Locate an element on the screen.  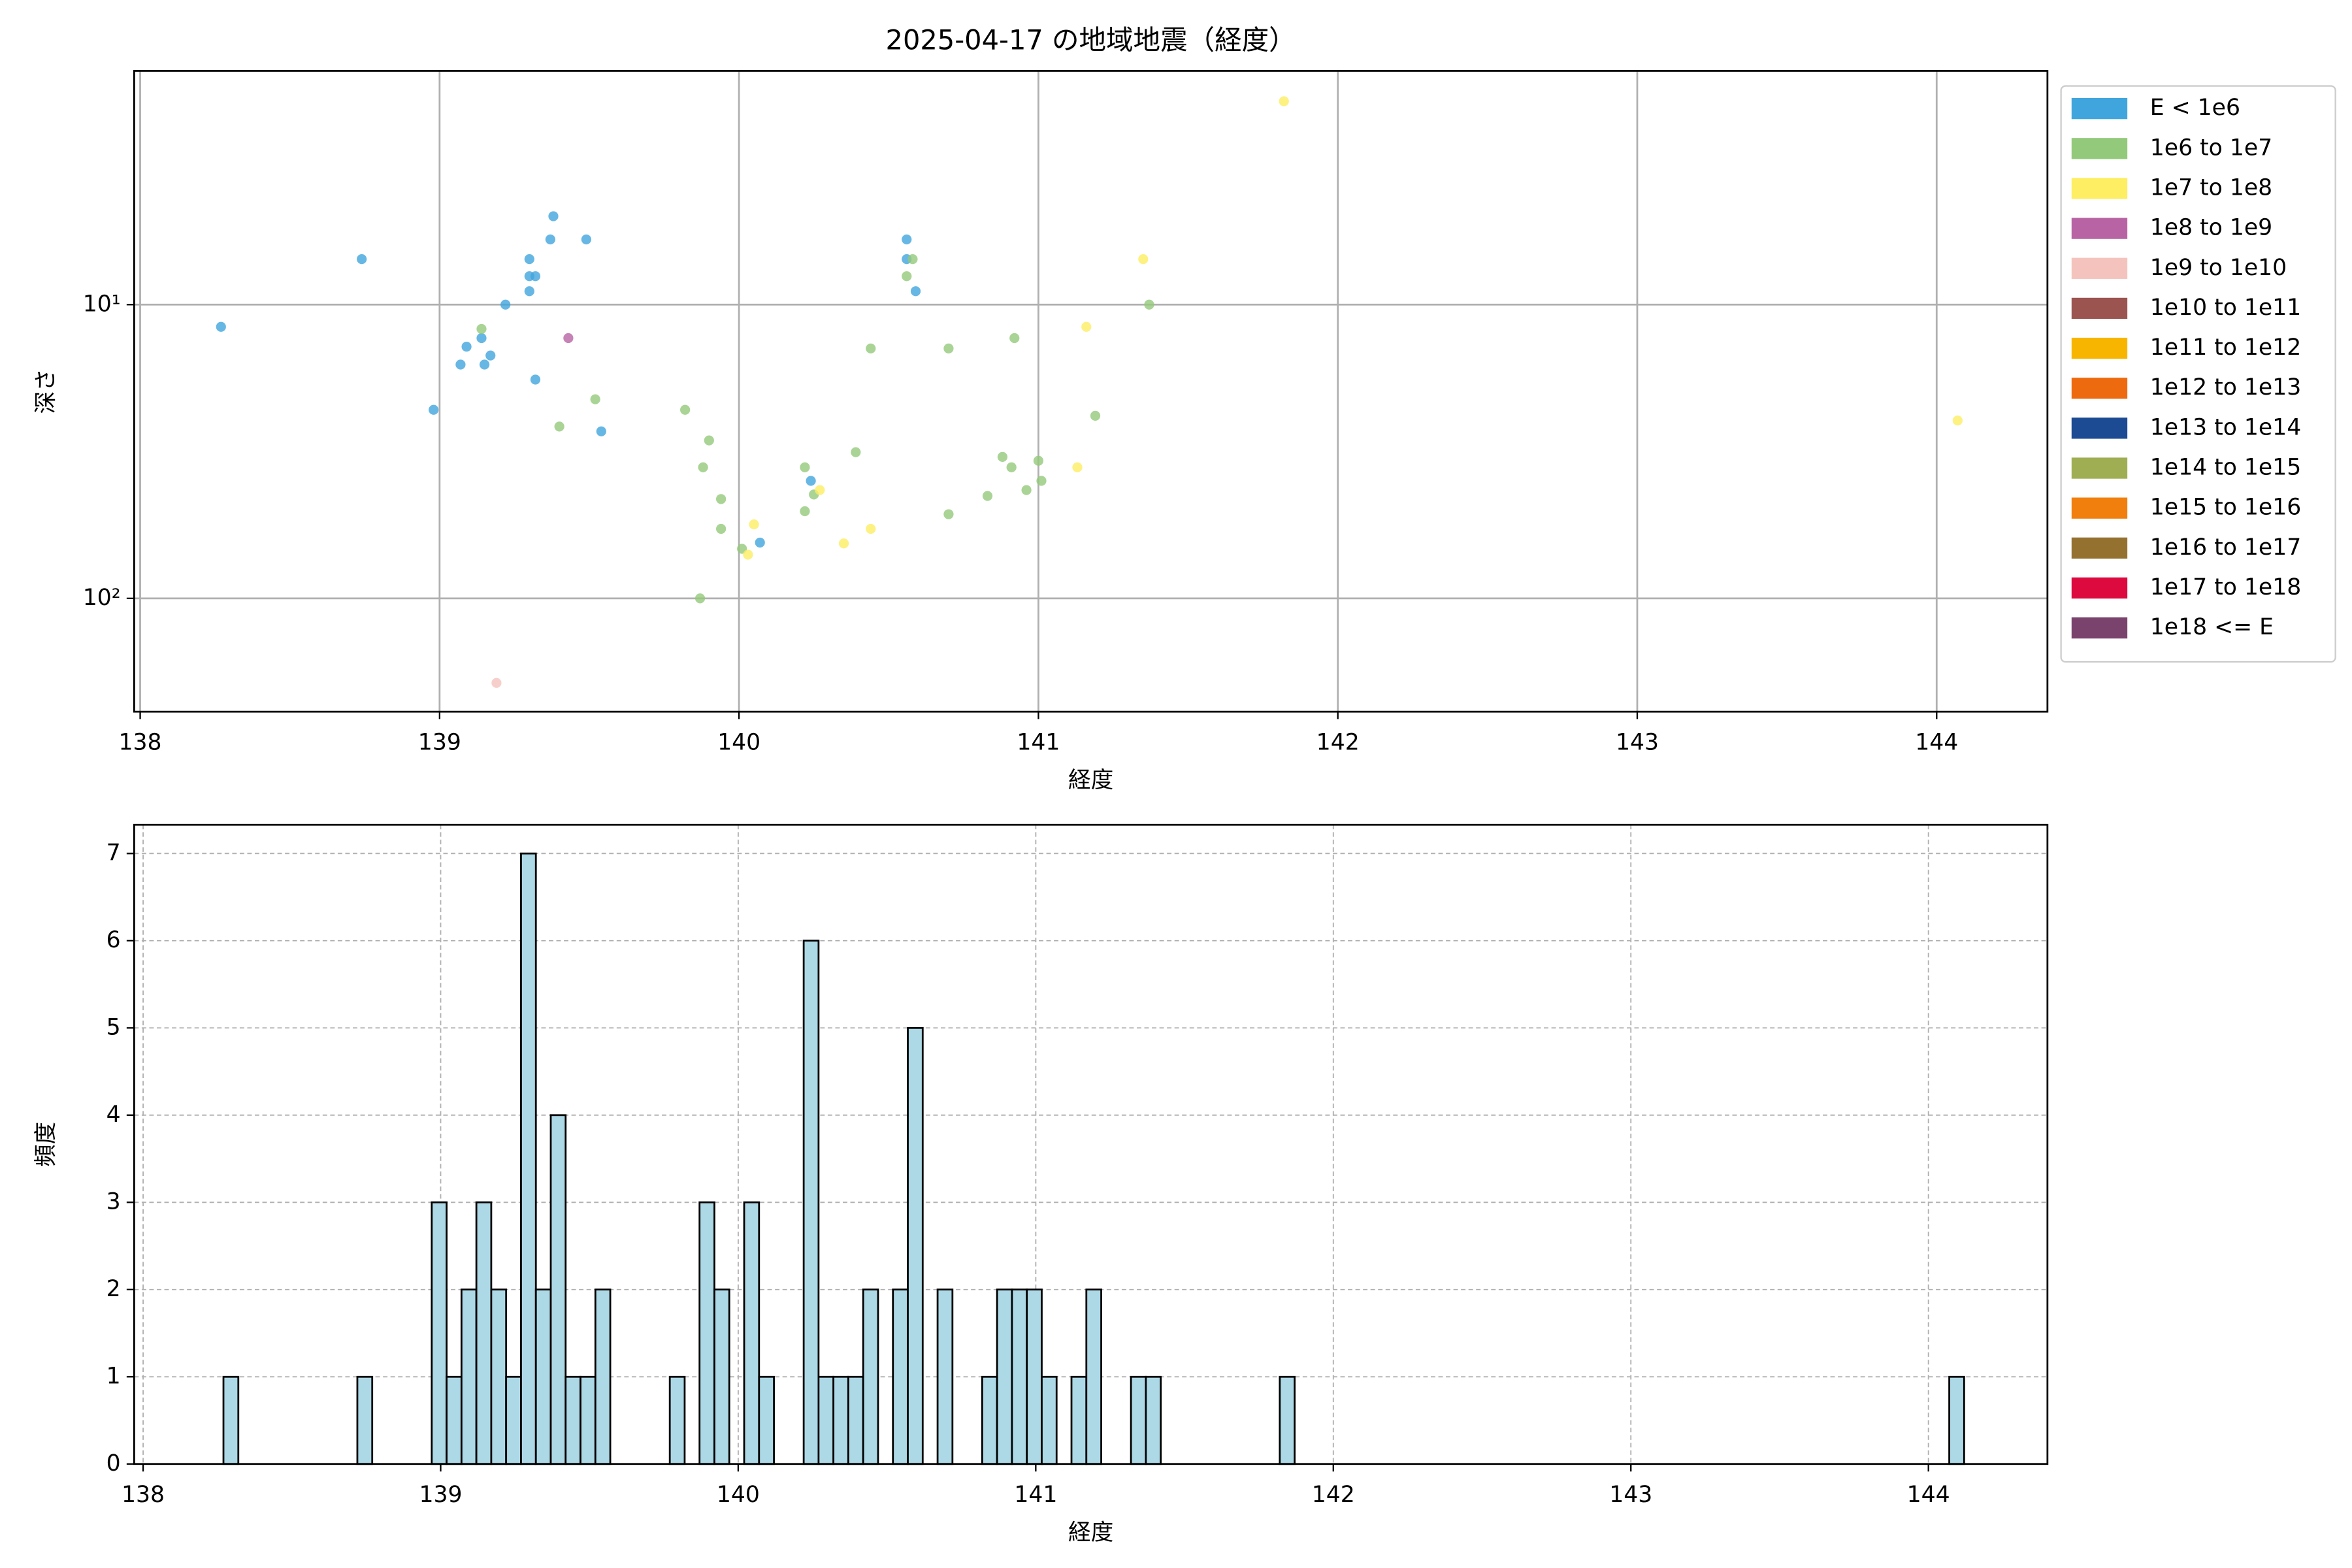
legend-label: 1e7 to 1e8 is located at coordinates (2211, 187).